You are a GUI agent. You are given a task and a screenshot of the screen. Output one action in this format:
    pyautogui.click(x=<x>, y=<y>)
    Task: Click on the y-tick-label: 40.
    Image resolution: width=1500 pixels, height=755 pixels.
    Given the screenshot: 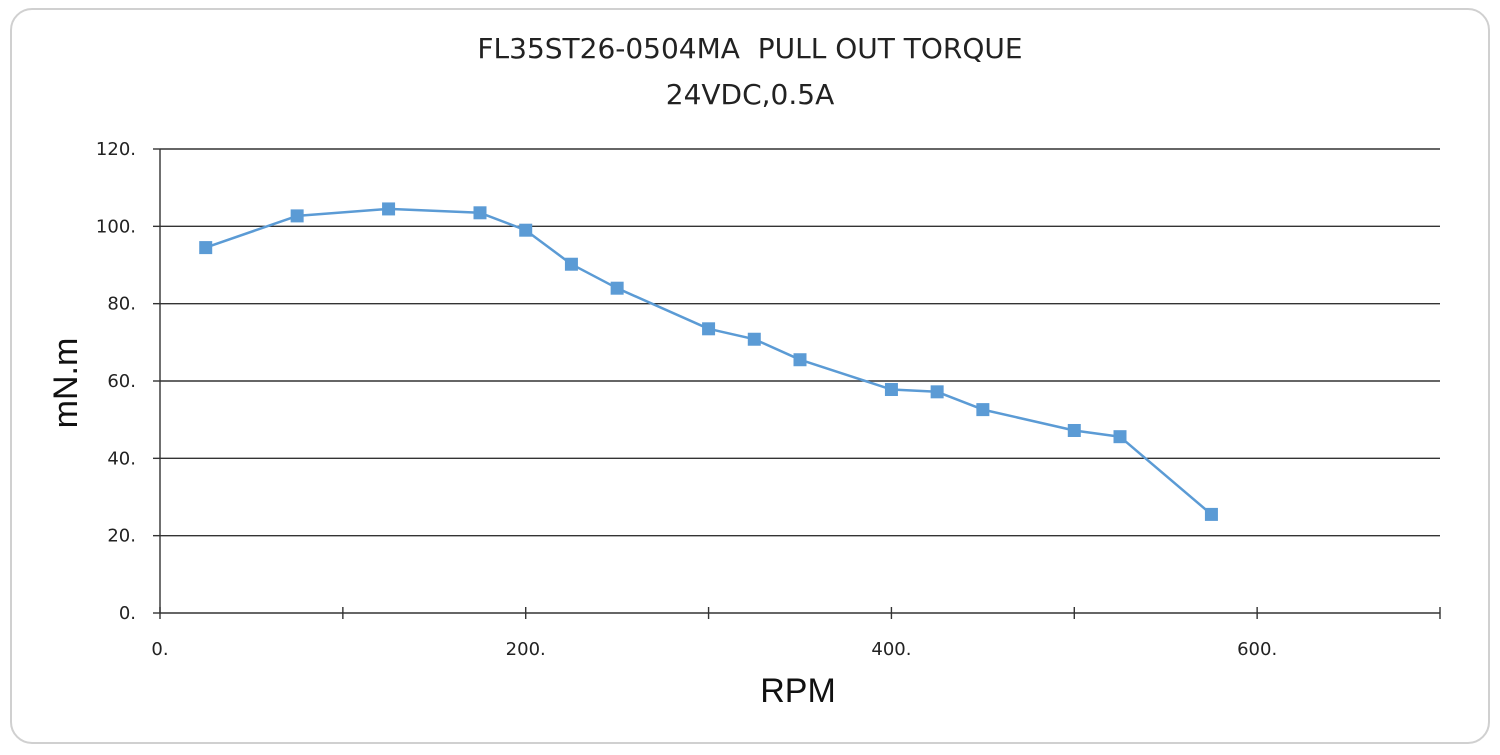 What is the action you would take?
    pyautogui.click(x=121, y=458)
    